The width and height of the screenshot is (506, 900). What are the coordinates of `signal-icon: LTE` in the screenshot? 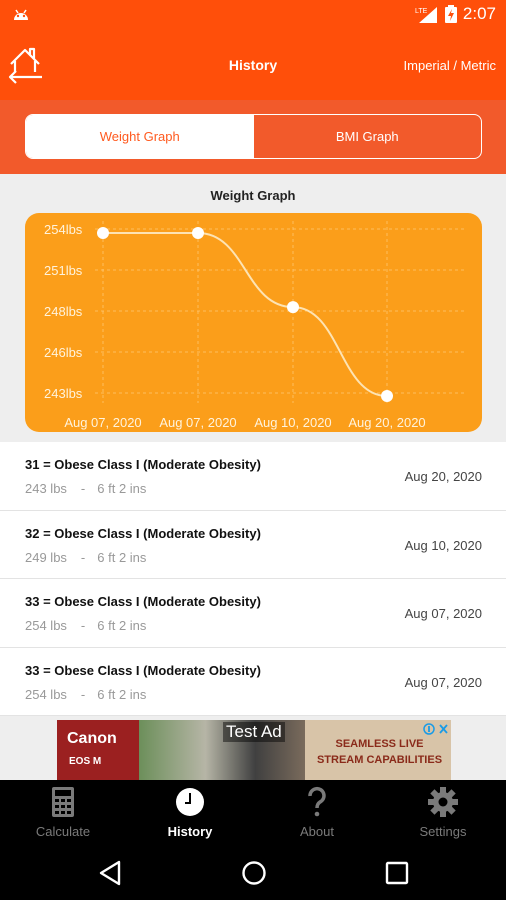 It's located at (426, 15).